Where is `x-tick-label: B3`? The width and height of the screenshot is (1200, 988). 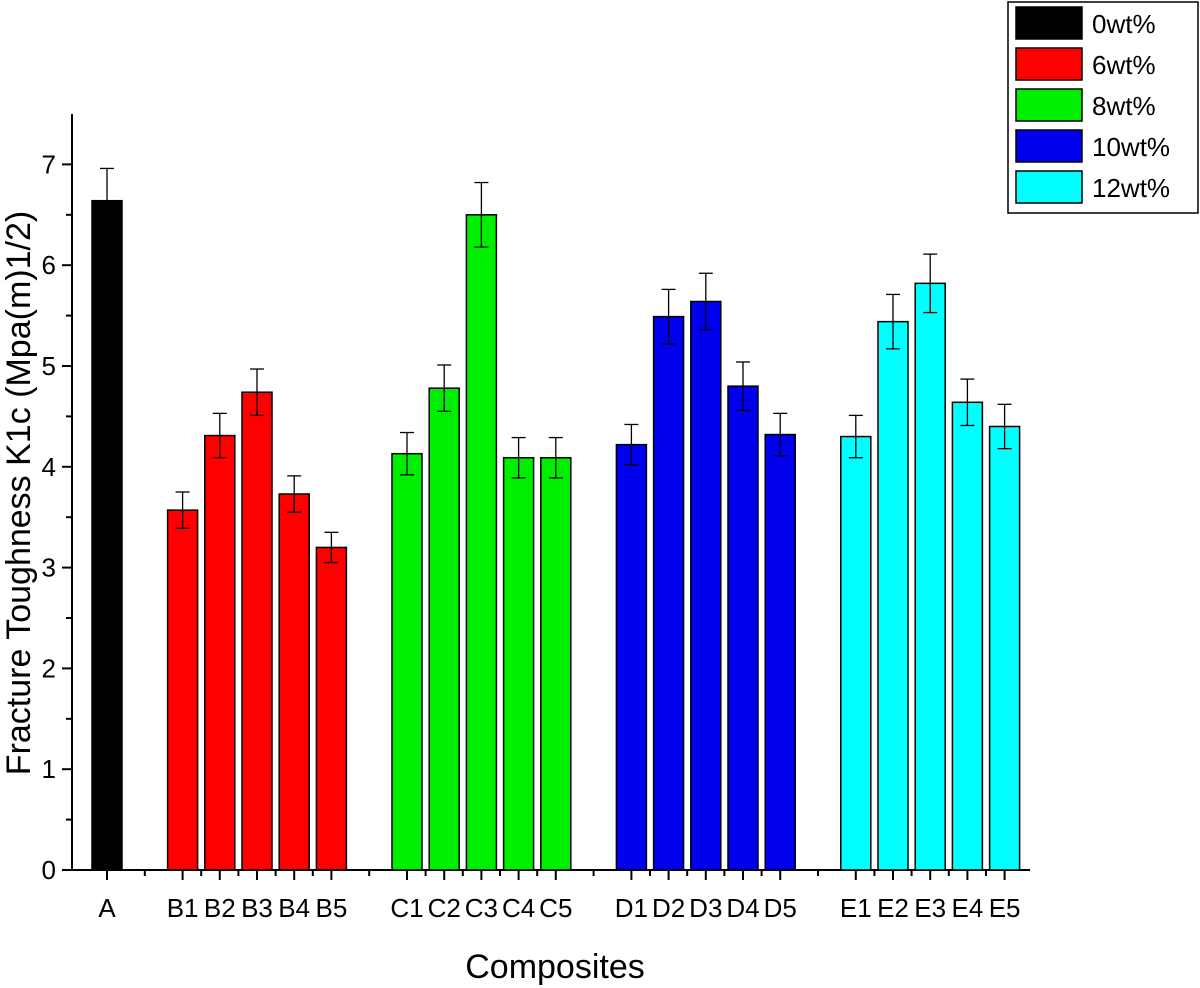
x-tick-label: B3 is located at coordinates (257, 908).